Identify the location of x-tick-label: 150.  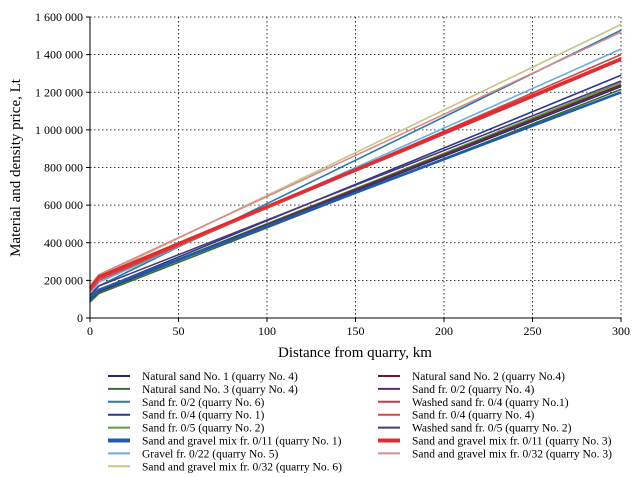
(356, 331).